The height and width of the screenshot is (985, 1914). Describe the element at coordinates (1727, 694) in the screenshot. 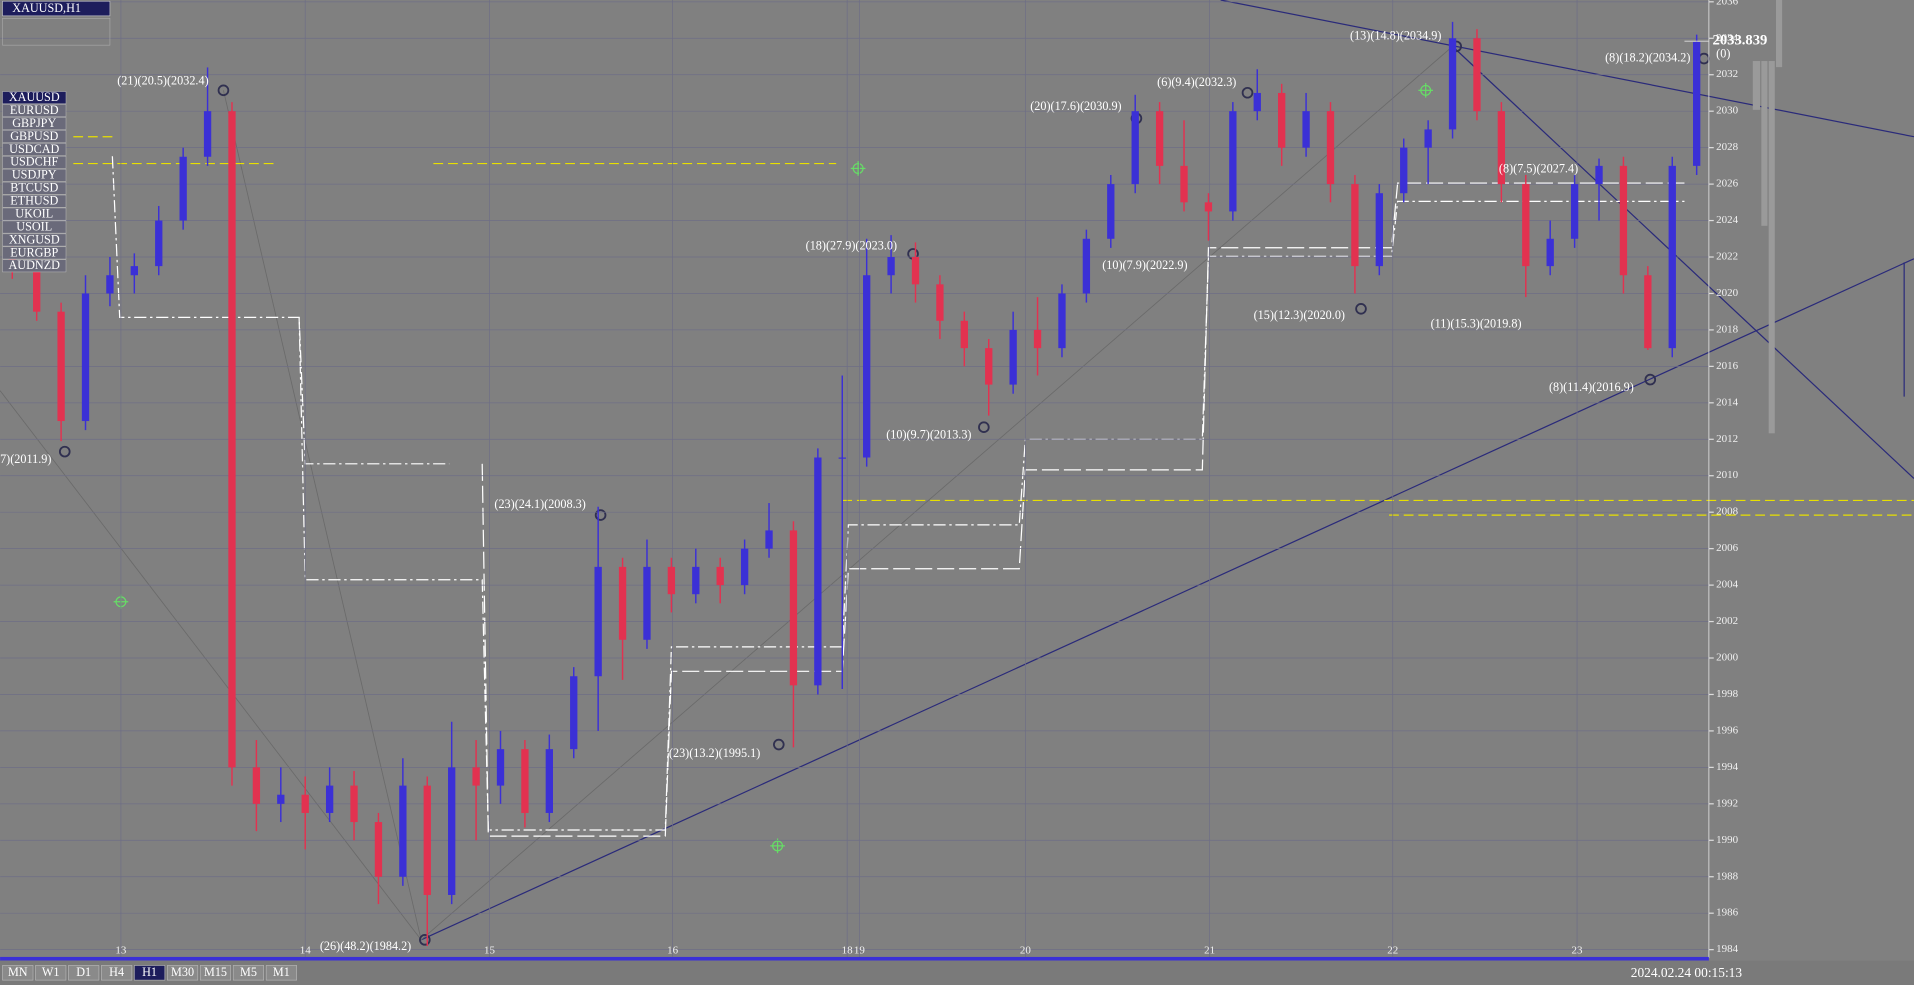

I see `y-tick-label: 1998` at that location.